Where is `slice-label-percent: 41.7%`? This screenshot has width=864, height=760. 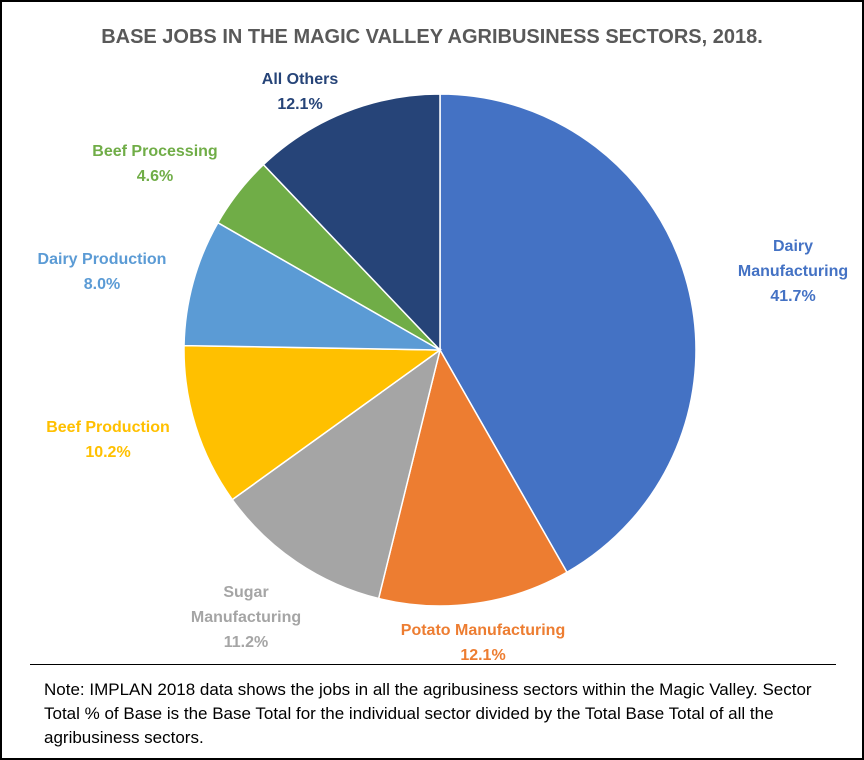
slice-label-percent: 41.7% is located at coordinates (793, 296).